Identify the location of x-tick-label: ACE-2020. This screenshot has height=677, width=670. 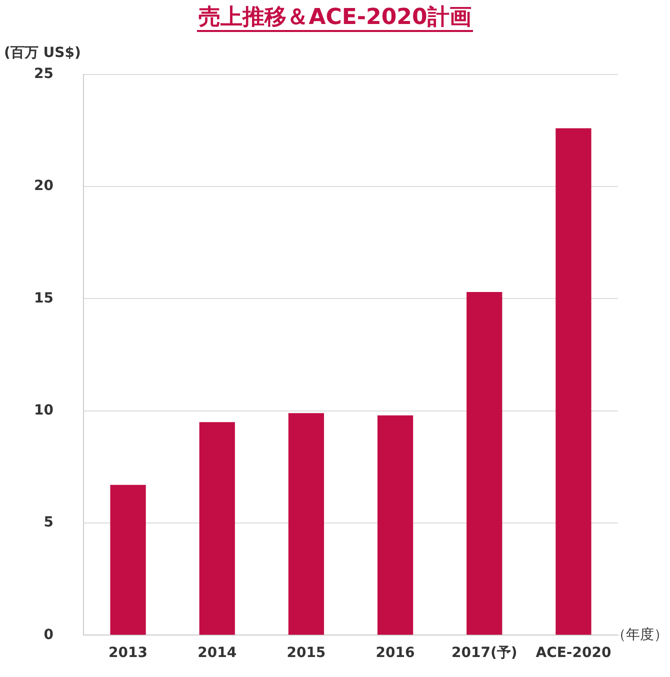
(574, 653).